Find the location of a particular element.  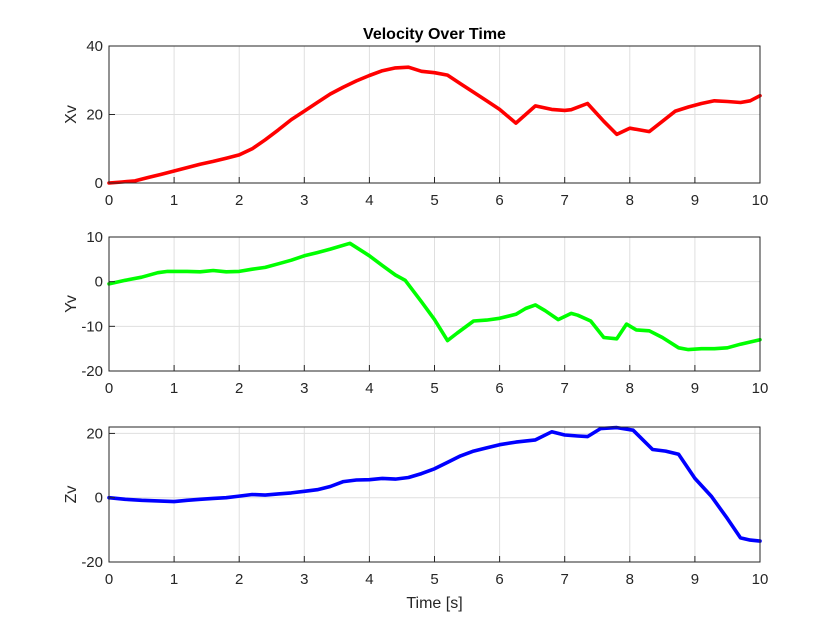

yv-x-tick-label: 9 is located at coordinates (695, 388).